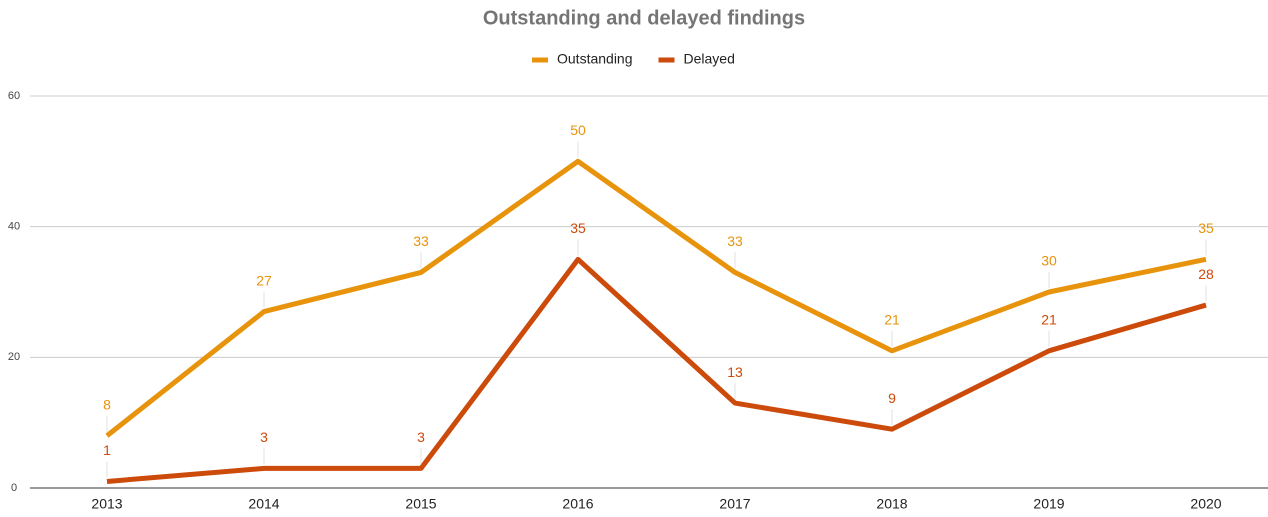  What do you see at coordinates (264, 280) in the screenshot?
I see `data-label: 27` at bounding box center [264, 280].